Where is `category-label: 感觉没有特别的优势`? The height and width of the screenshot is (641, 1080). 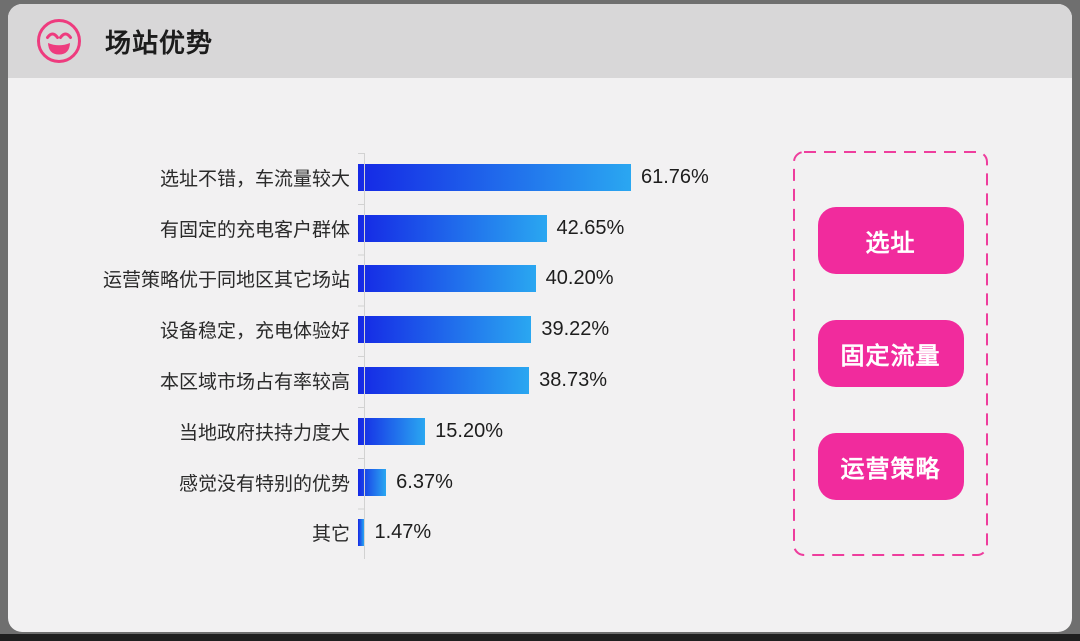
category-label: 感觉没有特别的优势 is located at coordinates (264, 484).